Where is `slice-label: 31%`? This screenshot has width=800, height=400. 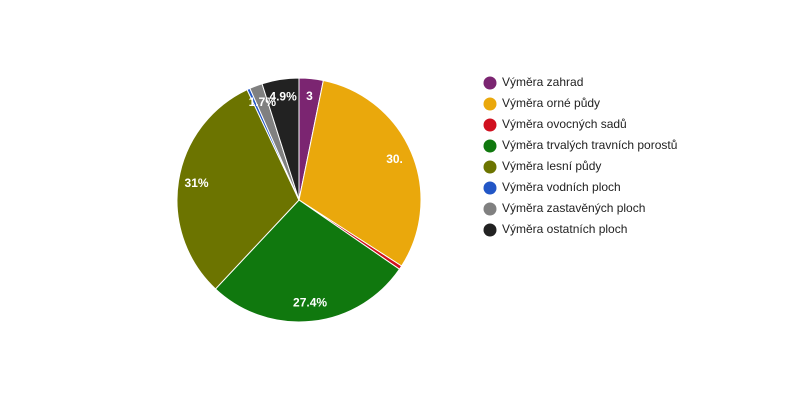 slice-label: 31% is located at coordinates (197, 183).